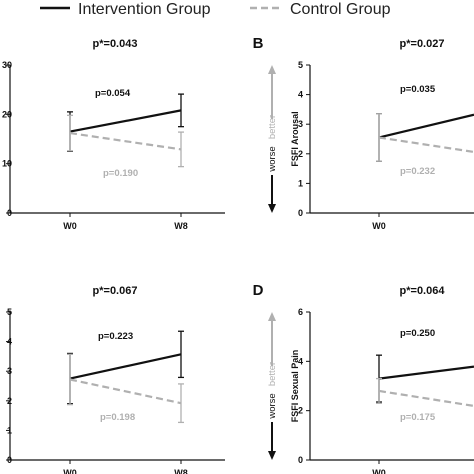  What do you see at coordinates (215, 9) in the screenshot?
I see `legend: Intervention Group Control Group` at bounding box center [215, 9].